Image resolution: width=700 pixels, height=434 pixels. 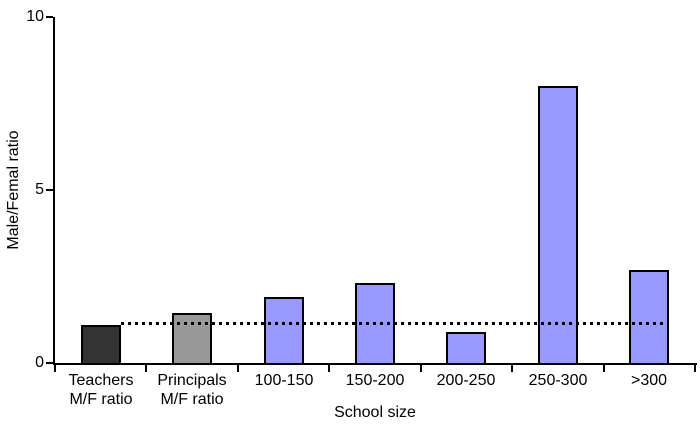 I want to click on x-tick-label: 150-200, so click(x=375, y=380).